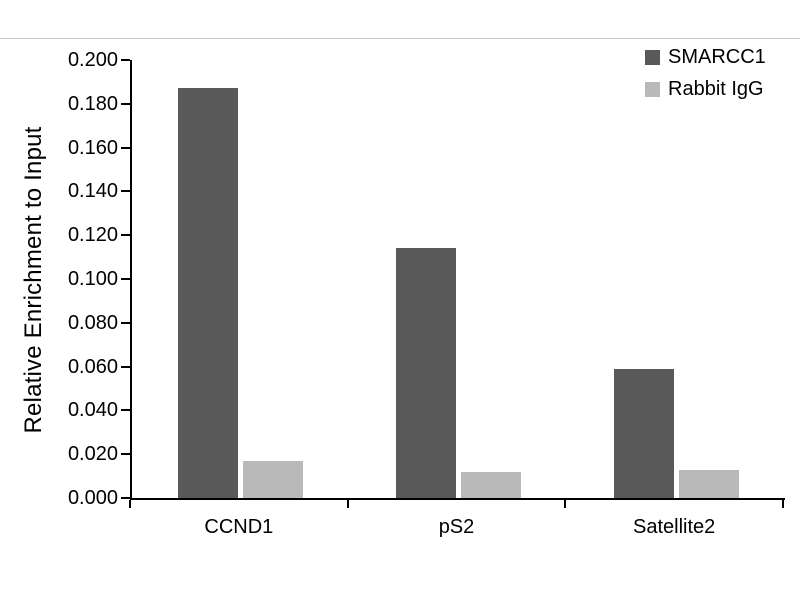 The image size is (800, 600). What do you see at coordinates (674, 527) in the screenshot?
I see `x-category-label: Satellite2` at bounding box center [674, 527].